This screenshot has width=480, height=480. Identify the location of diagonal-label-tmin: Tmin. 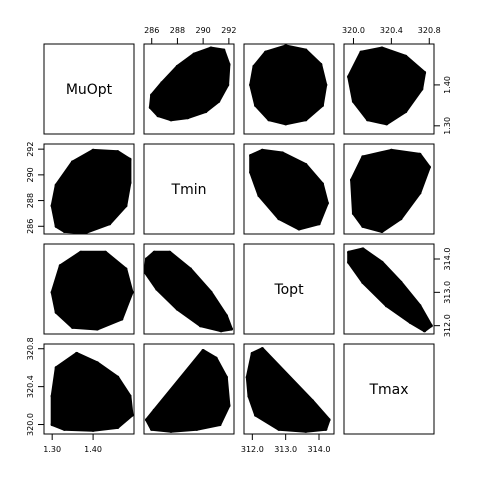
(189, 190).